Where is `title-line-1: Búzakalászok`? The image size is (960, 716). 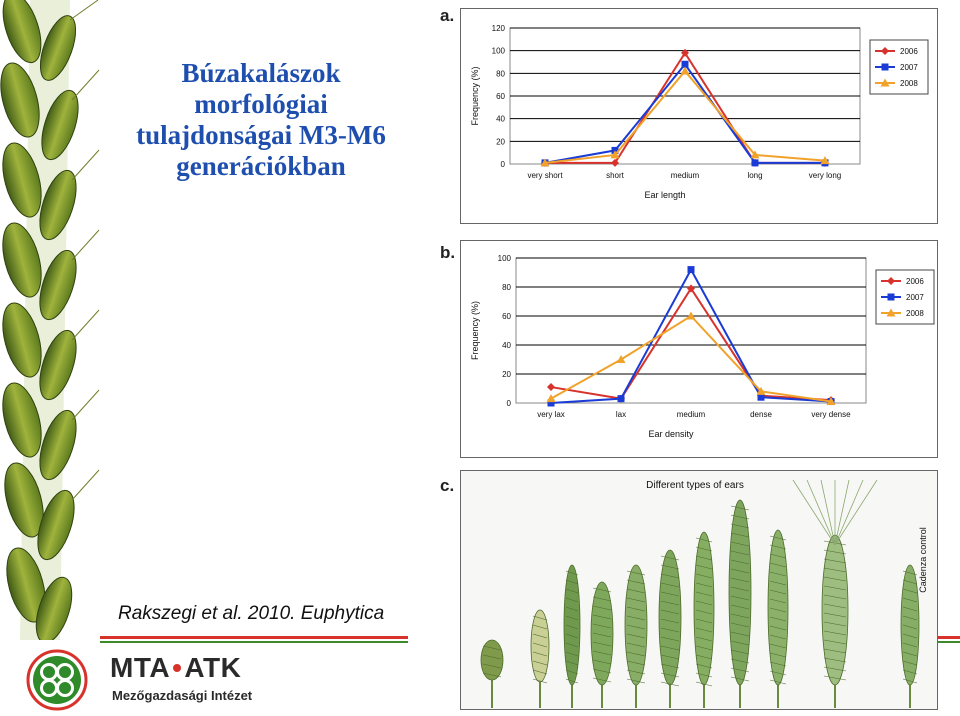
title-line-1: Búzakalászok is located at coordinates (261, 73).